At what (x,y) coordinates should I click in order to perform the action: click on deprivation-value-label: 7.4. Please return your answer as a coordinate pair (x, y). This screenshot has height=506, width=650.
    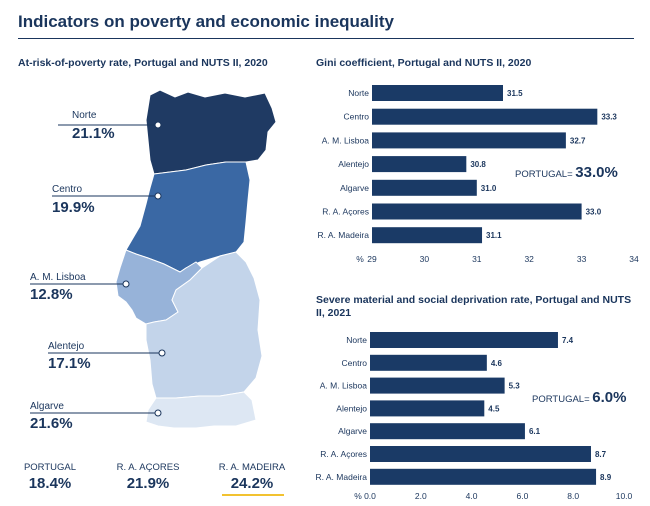
    Looking at the image, I should click on (568, 340).